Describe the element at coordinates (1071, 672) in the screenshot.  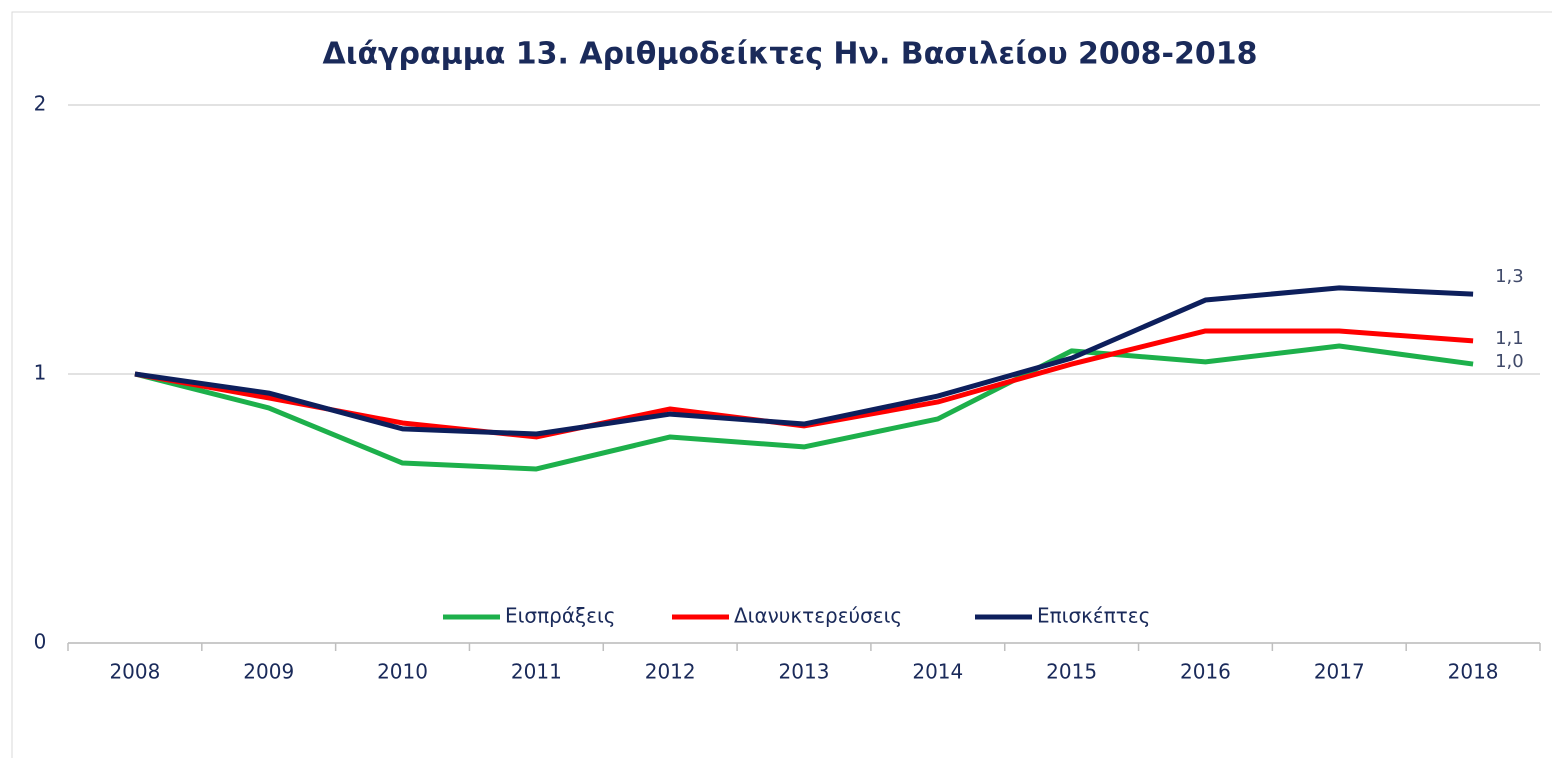
I see `x-tick-label: 2015` at that location.